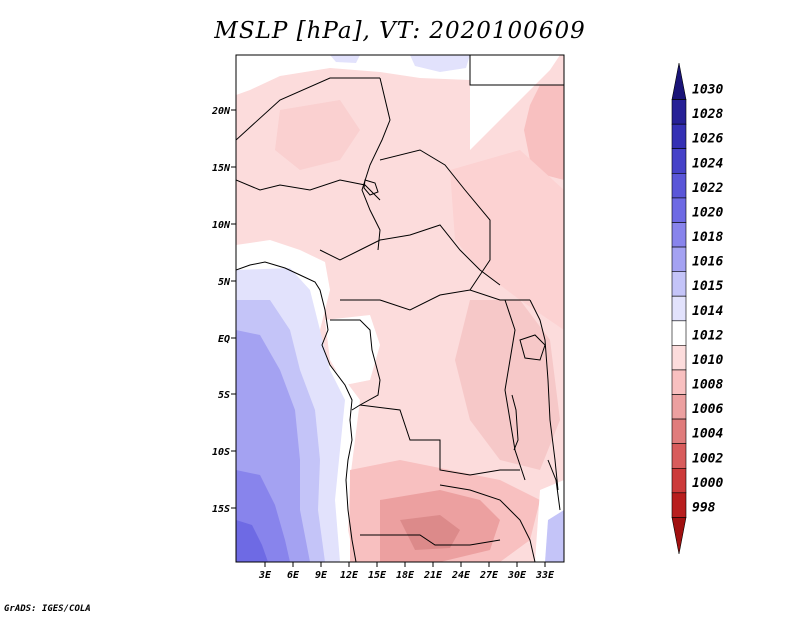 Image resolution: width=800 pixels, height=618 pixels. What do you see at coordinates (707, 409) in the screenshot?
I see `colorbar-label: 1006` at bounding box center [707, 409].